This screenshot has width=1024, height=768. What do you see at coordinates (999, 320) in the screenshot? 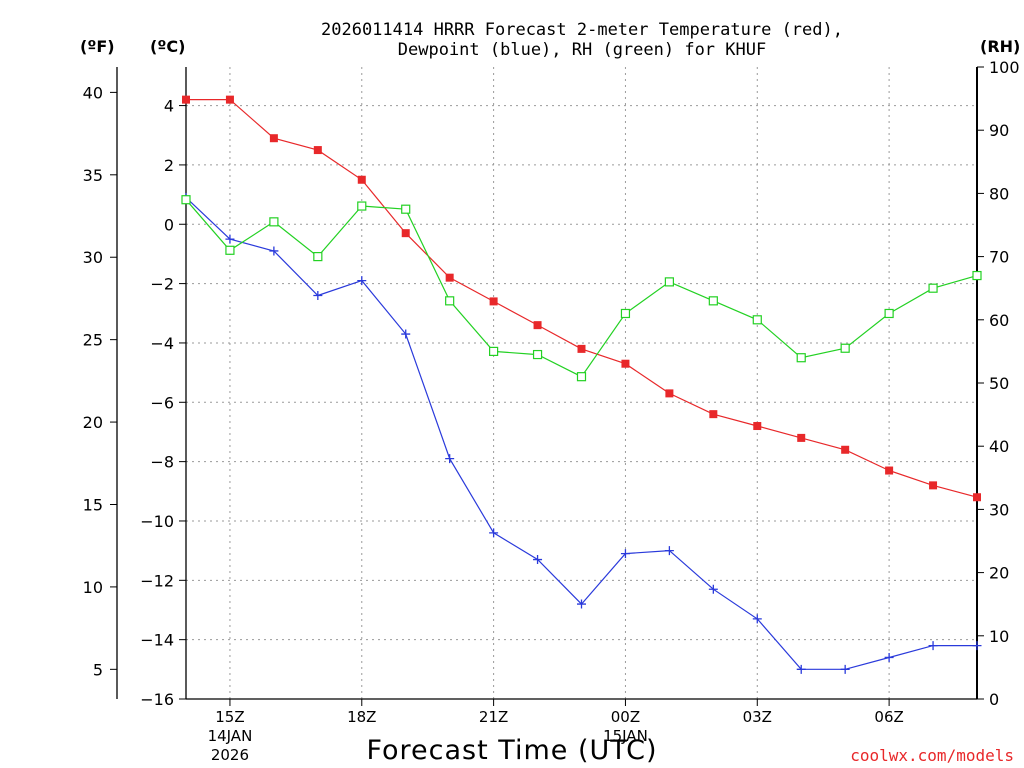
I see `rh-tick-label: 60` at bounding box center [999, 320].